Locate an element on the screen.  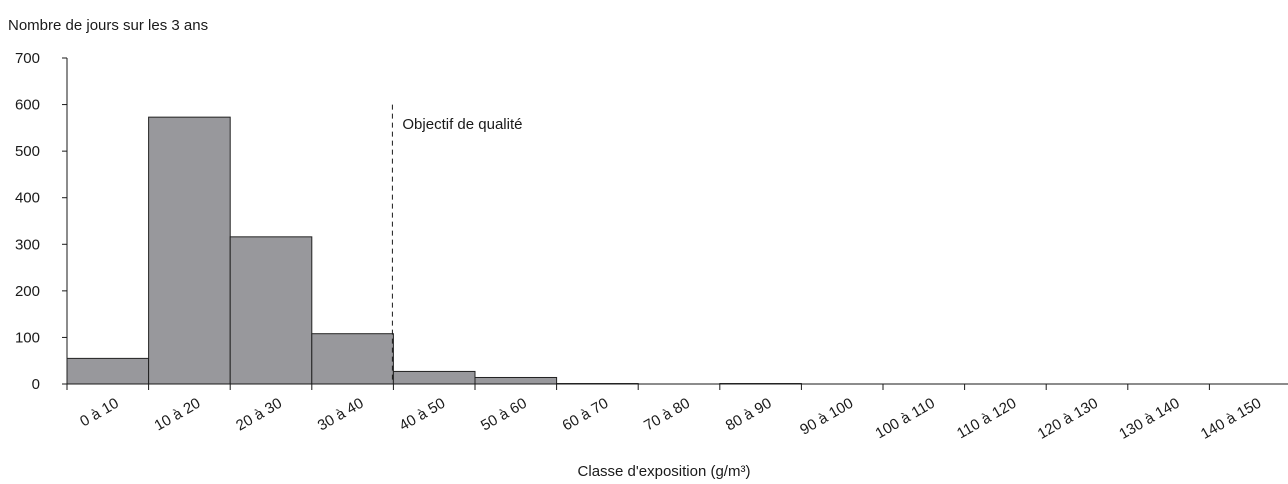
y-tick-label: 300 is located at coordinates (27, 244).